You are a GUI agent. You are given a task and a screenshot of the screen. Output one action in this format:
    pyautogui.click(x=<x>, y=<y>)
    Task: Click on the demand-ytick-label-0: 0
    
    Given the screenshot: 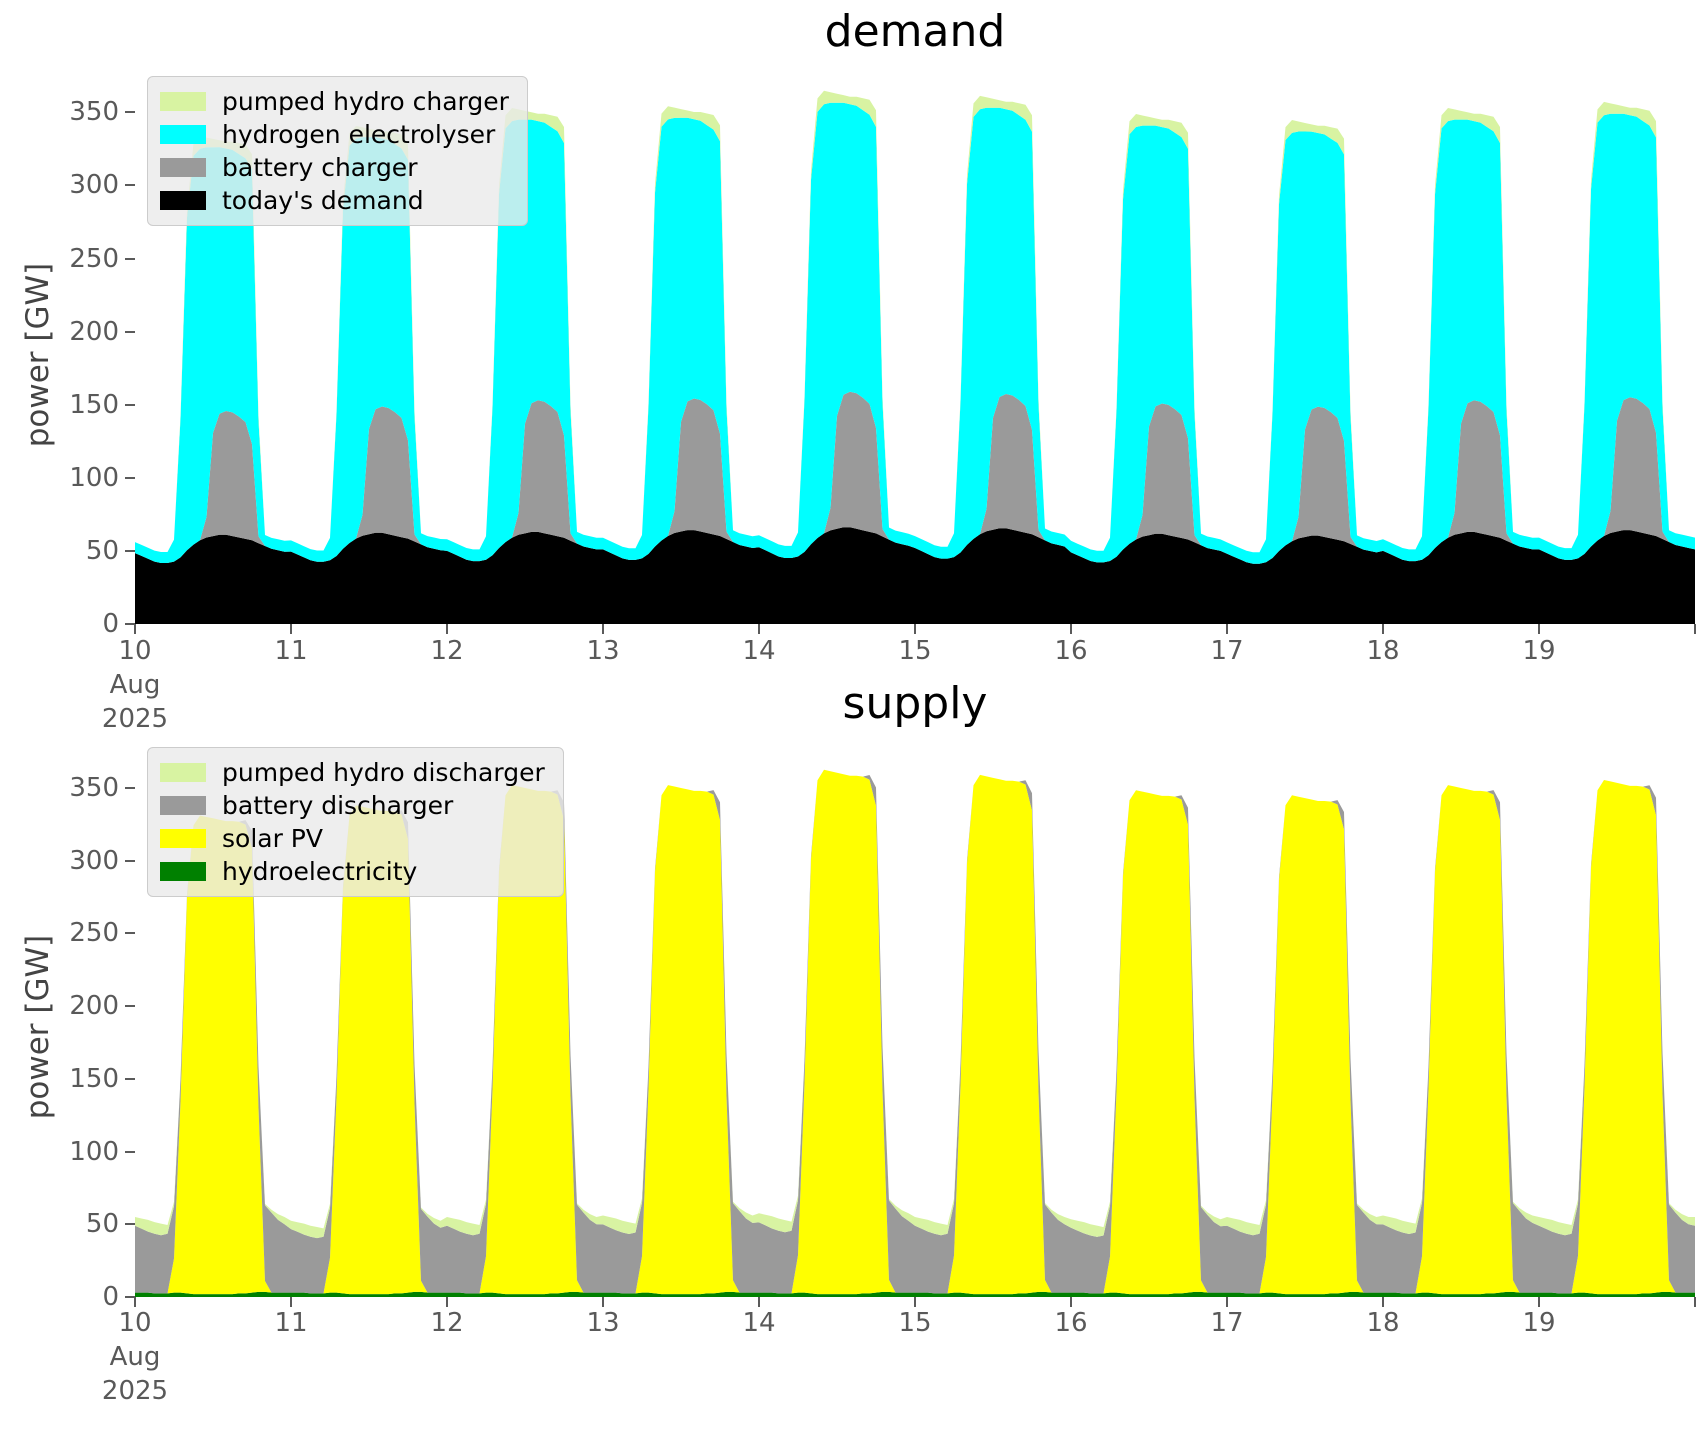 What is the action you would take?
    pyautogui.click(x=110, y=624)
    